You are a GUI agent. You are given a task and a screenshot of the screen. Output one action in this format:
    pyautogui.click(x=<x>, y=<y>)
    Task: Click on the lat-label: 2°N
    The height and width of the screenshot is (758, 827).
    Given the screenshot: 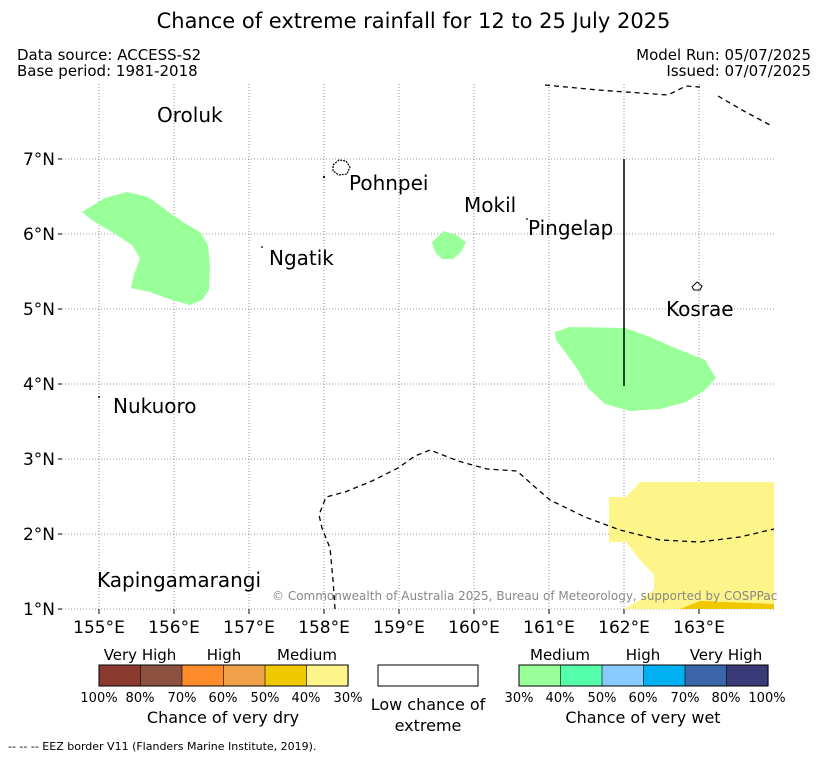 What is the action you would take?
    pyautogui.click(x=39, y=535)
    